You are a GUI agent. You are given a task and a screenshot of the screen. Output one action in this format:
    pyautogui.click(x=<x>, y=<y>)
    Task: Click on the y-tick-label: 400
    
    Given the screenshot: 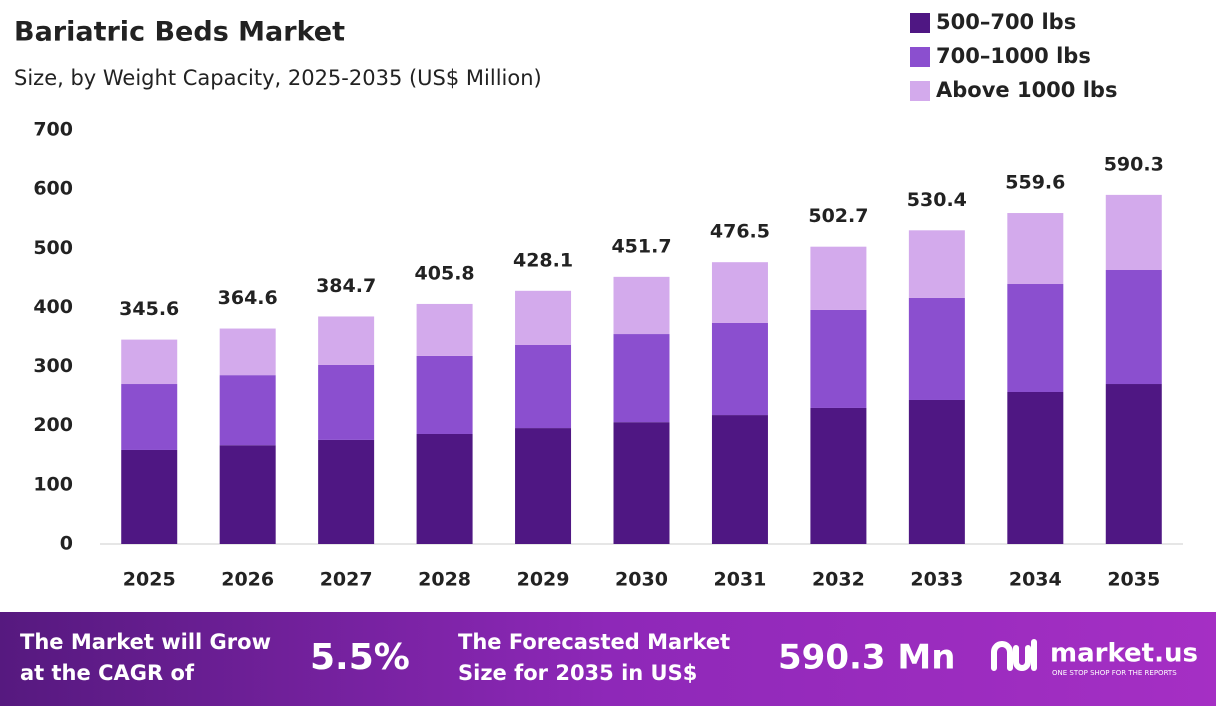 What is the action you would take?
    pyautogui.click(x=53, y=307)
    